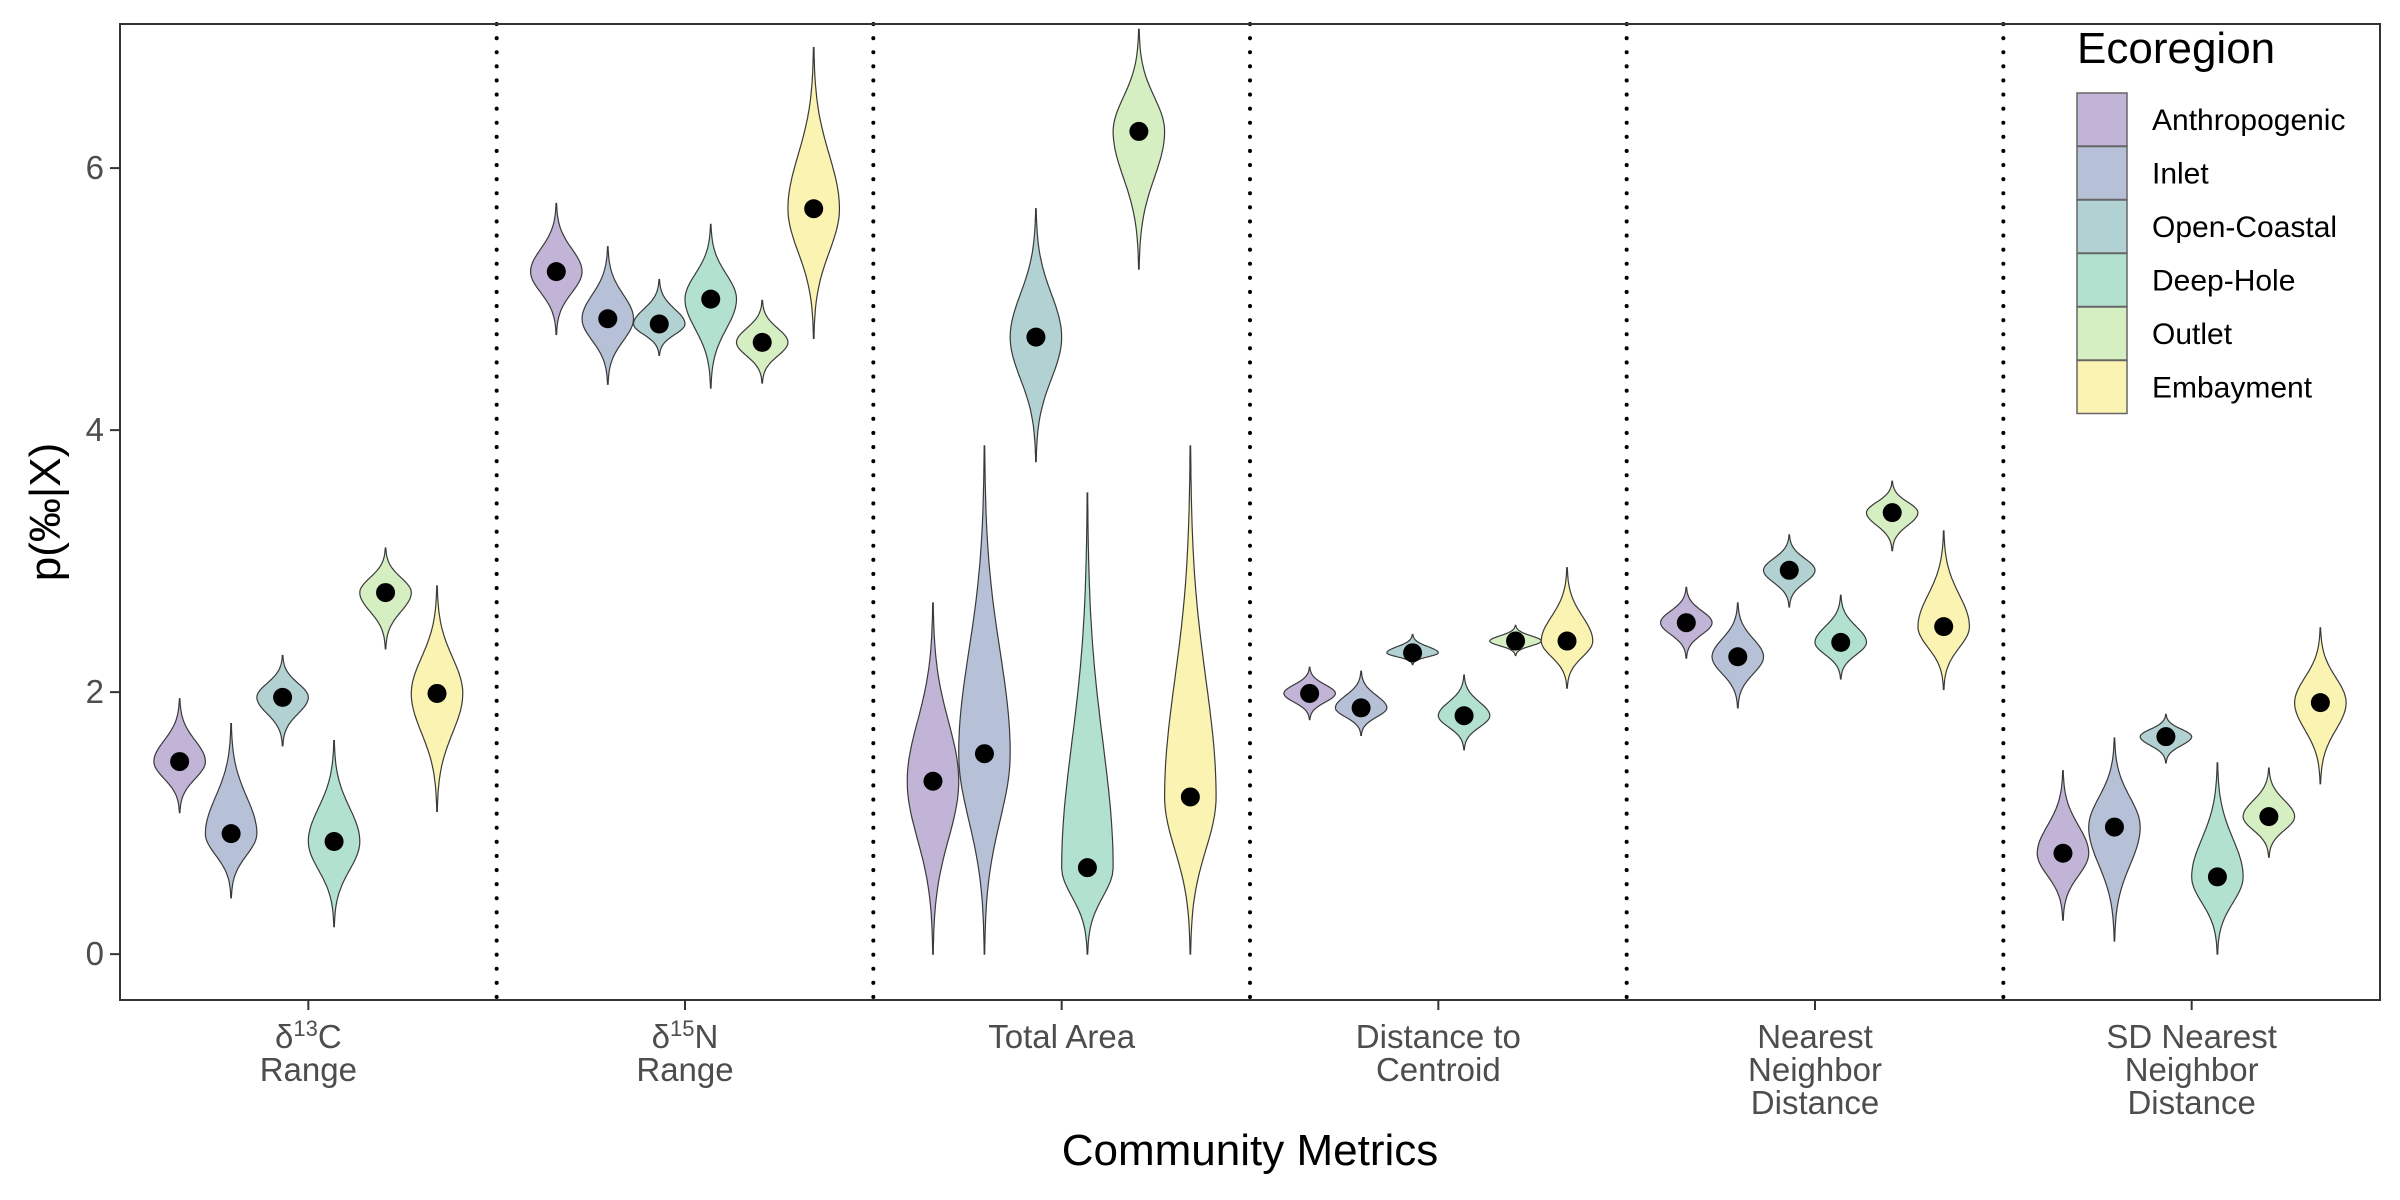  Describe the element at coordinates (95, 167) in the screenshot. I see `y-tick-label: 6` at that location.